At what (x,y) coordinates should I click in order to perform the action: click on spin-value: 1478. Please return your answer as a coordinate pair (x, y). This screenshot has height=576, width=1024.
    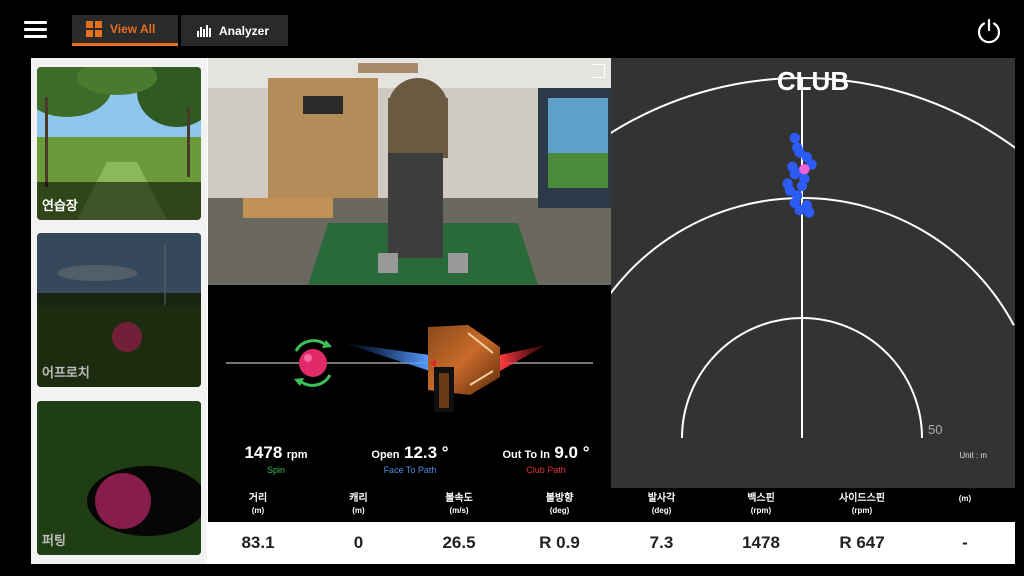
    Looking at the image, I should click on (263, 452).